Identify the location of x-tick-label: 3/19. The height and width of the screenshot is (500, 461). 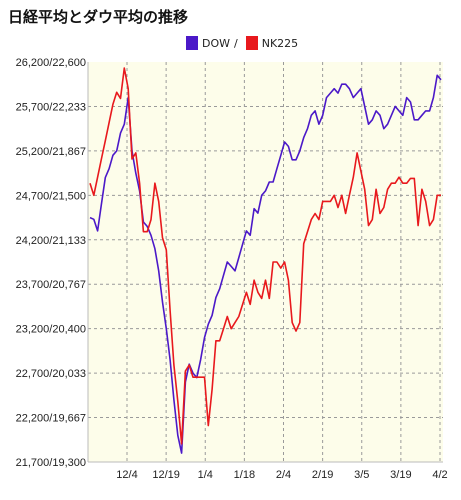
(400, 475).